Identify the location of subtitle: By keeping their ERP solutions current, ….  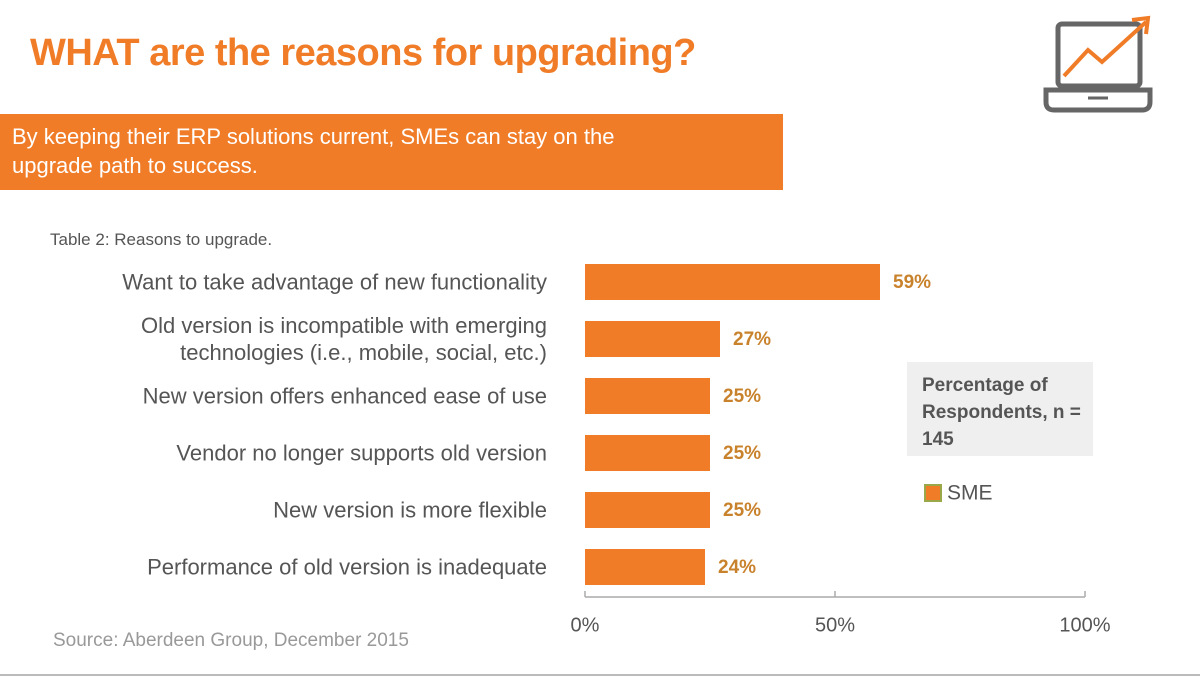
(313, 151).